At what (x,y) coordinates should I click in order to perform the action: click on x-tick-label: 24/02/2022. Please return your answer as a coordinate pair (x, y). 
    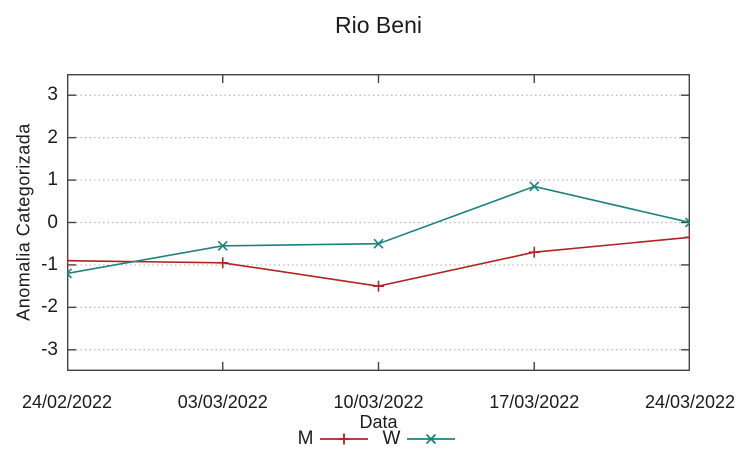
    Looking at the image, I should click on (67, 402).